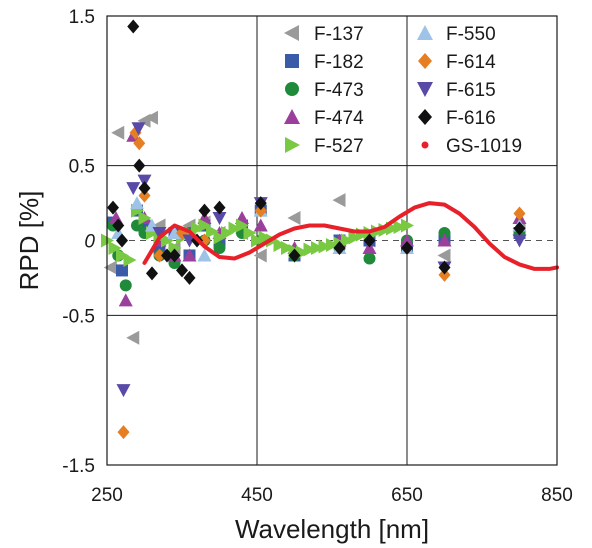 This screenshot has height=548, width=592. What do you see at coordinates (557, 495) in the screenshot?
I see `x-tick-label: 850` at bounding box center [557, 495].